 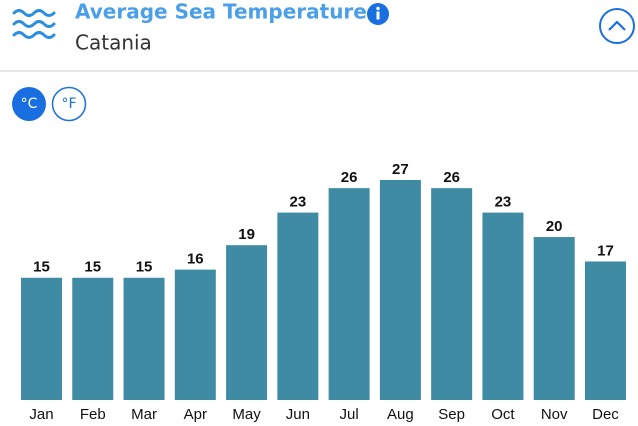 What do you see at coordinates (554, 226) in the screenshot?
I see `value-label: 20` at bounding box center [554, 226].